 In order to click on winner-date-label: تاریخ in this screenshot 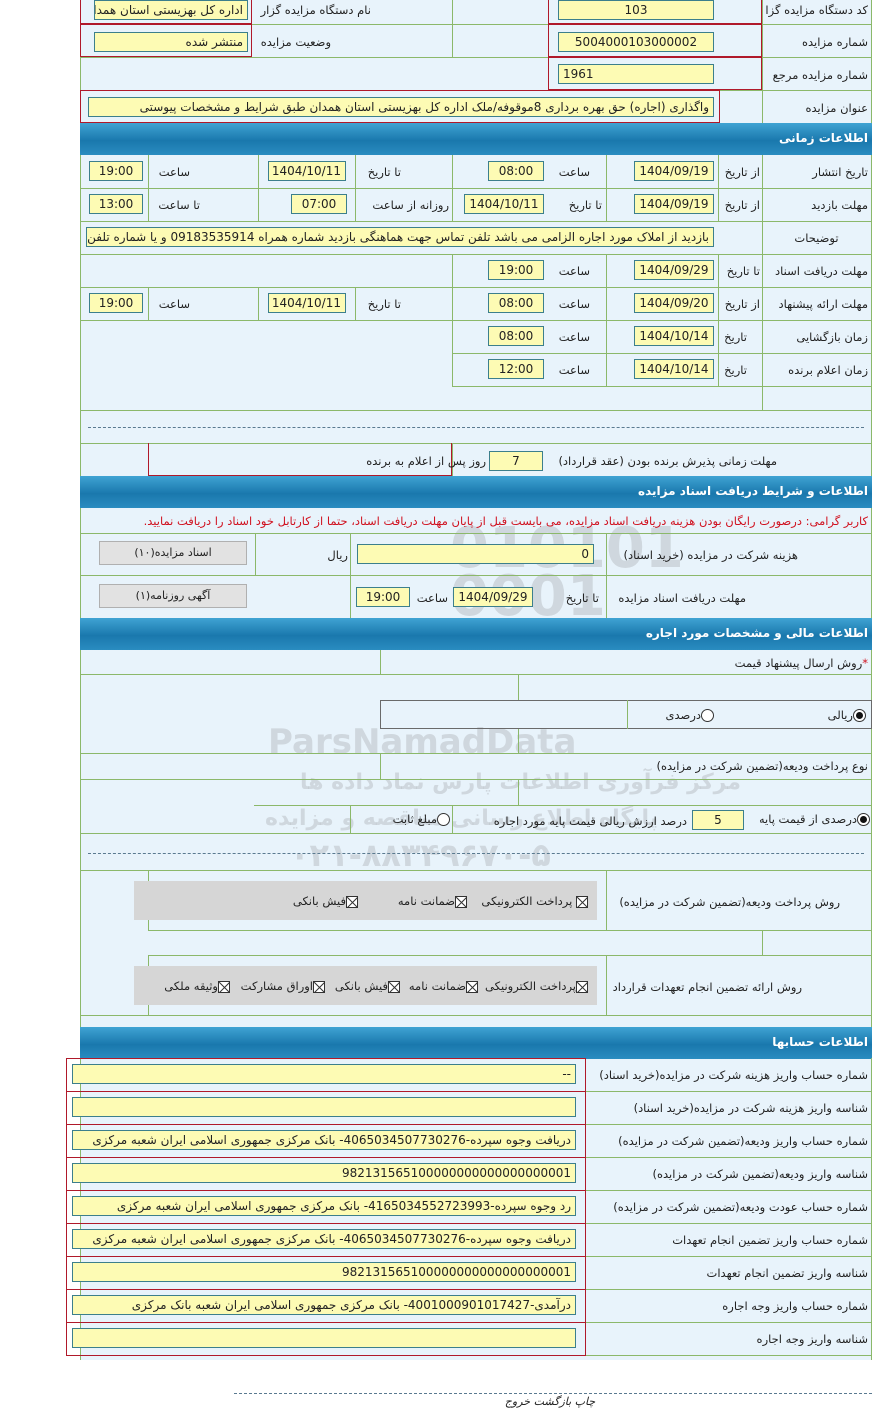, I will do `click(735, 370)`.